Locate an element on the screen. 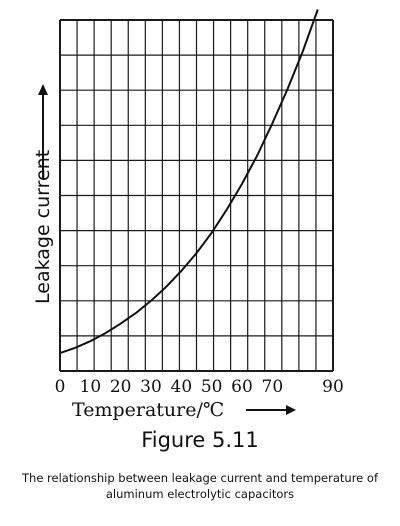 The height and width of the screenshot is (526, 400). figure-label: Figure 5.11 is located at coordinates (200, 440).